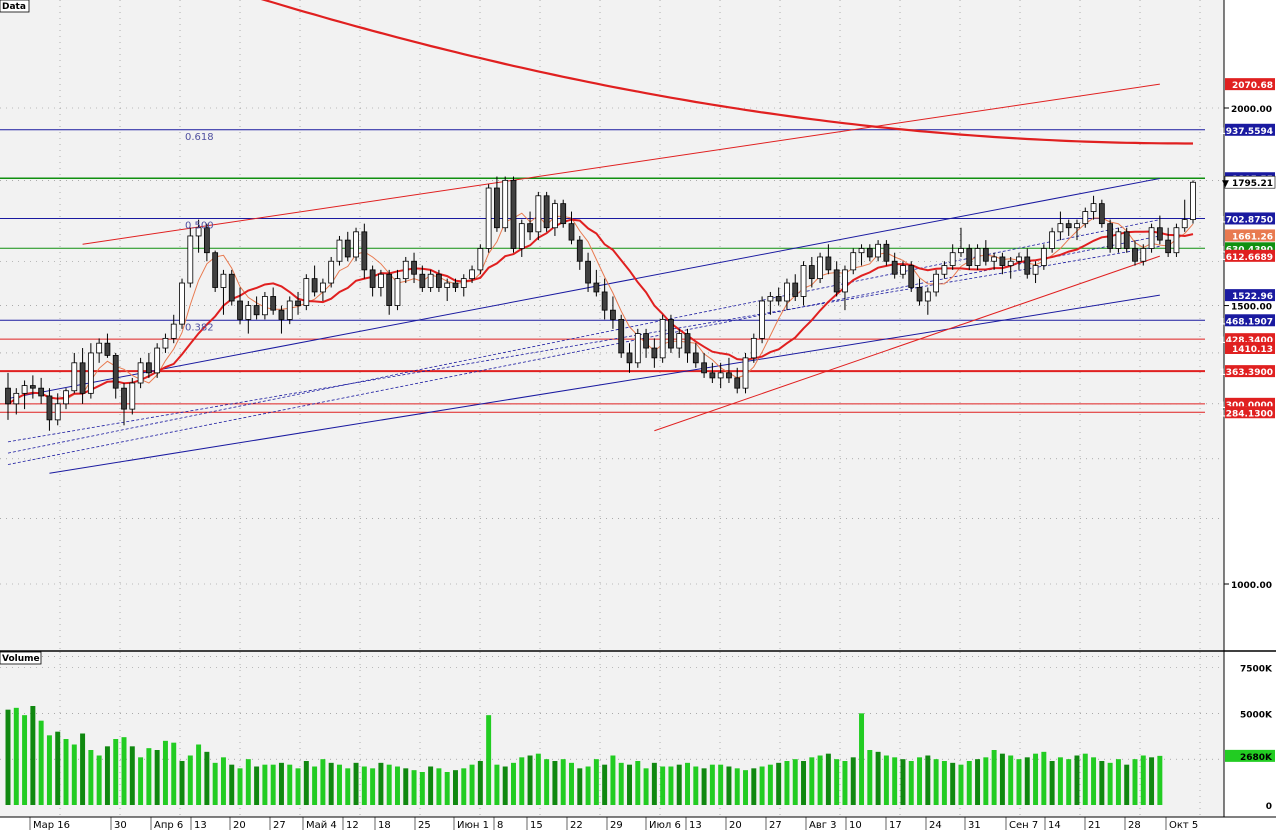 The height and width of the screenshot is (830, 1276). Describe the element at coordinates (1023, 825) in the screenshot. I see `time-tick-label: Сен 7` at that location.